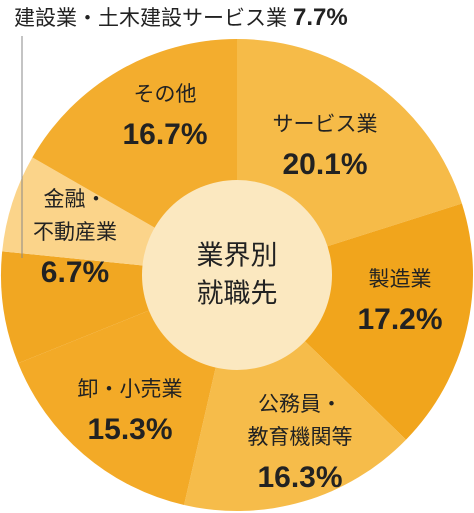  Describe the element at coordinates (164, 134) in the screenshot. I see `value-label: 16.7%` at that location.